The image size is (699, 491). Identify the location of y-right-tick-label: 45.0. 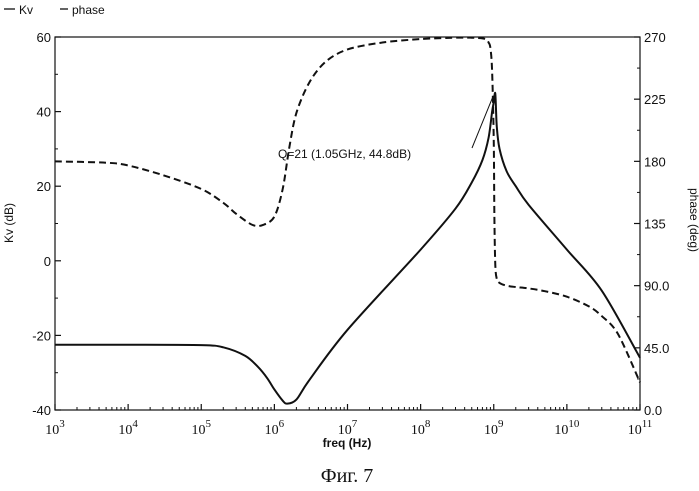
(656, 348).